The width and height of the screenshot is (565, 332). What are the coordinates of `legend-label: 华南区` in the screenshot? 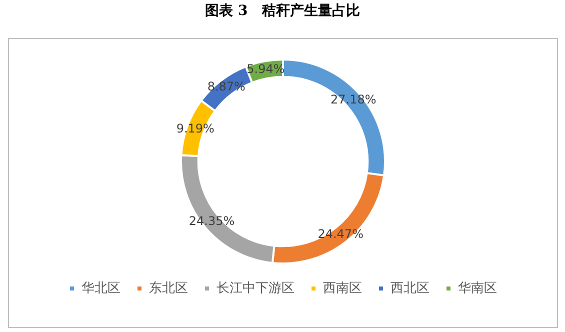 It's located at (477, 288).